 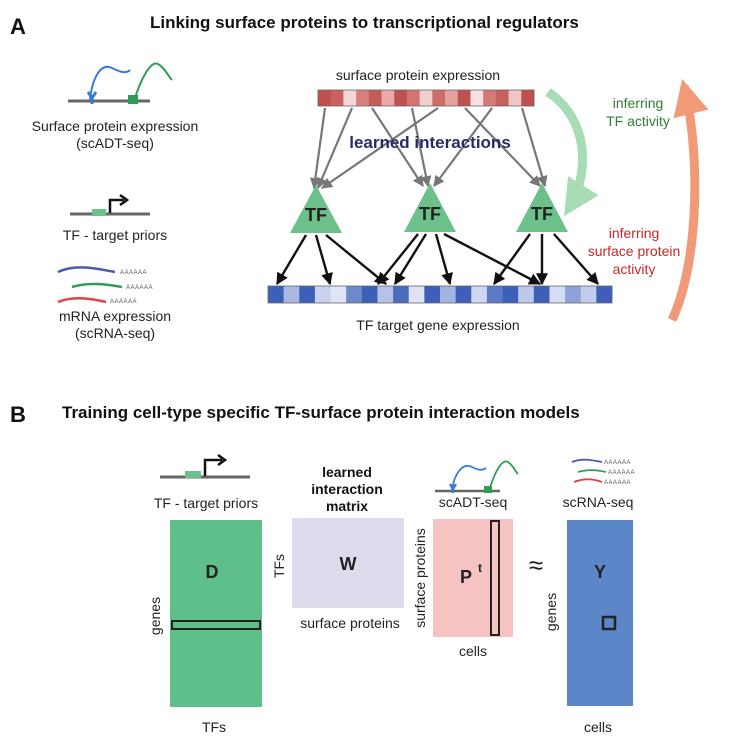 What do you see at coordinates (123, 302) in the screenshot?
I see `polya-3: AAAAAA` at bounding box center [123, 302].